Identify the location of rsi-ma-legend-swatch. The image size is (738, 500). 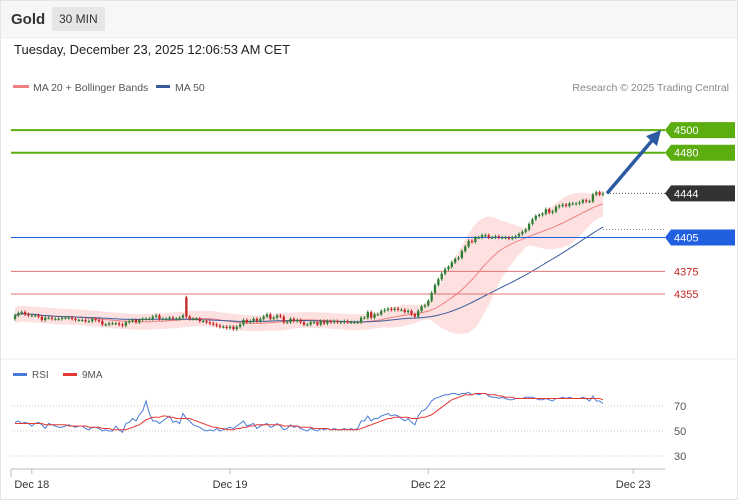
(70, 374).